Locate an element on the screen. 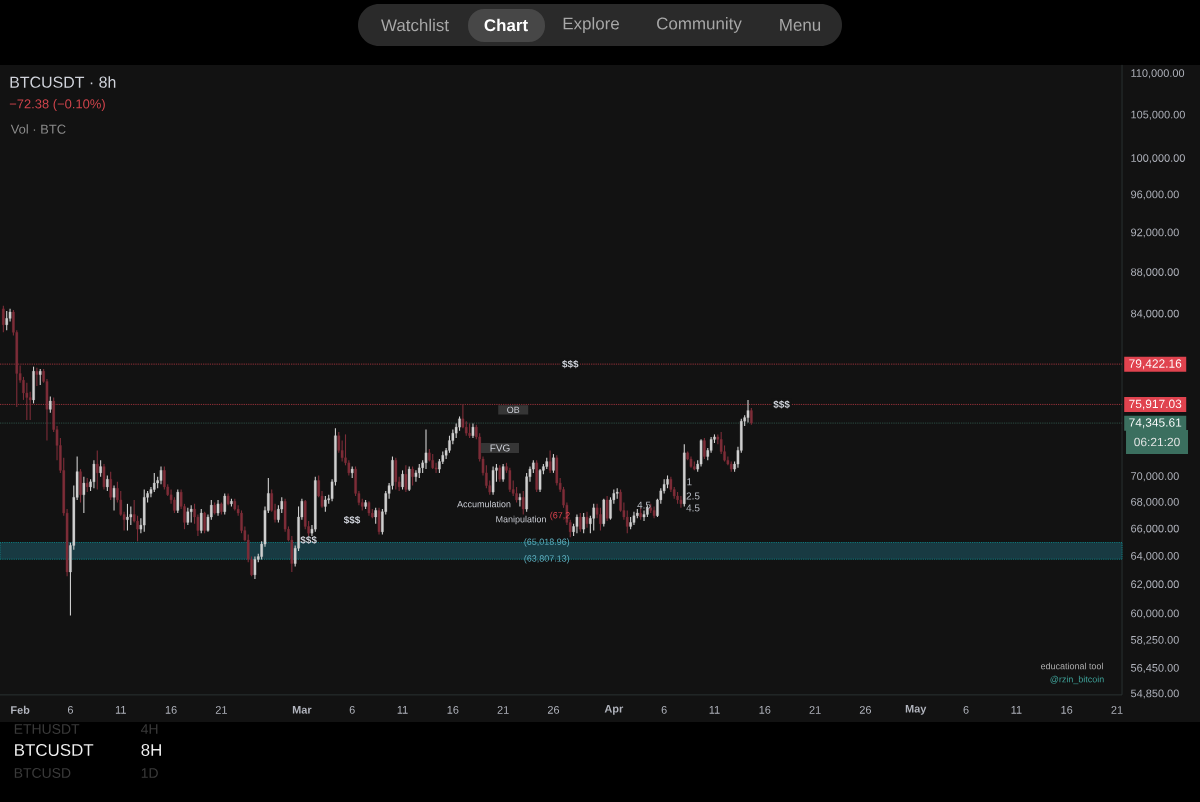 The image size is (1200, 802). y-tick-label: 54,850.00 is located at coordinates (1154, 694).